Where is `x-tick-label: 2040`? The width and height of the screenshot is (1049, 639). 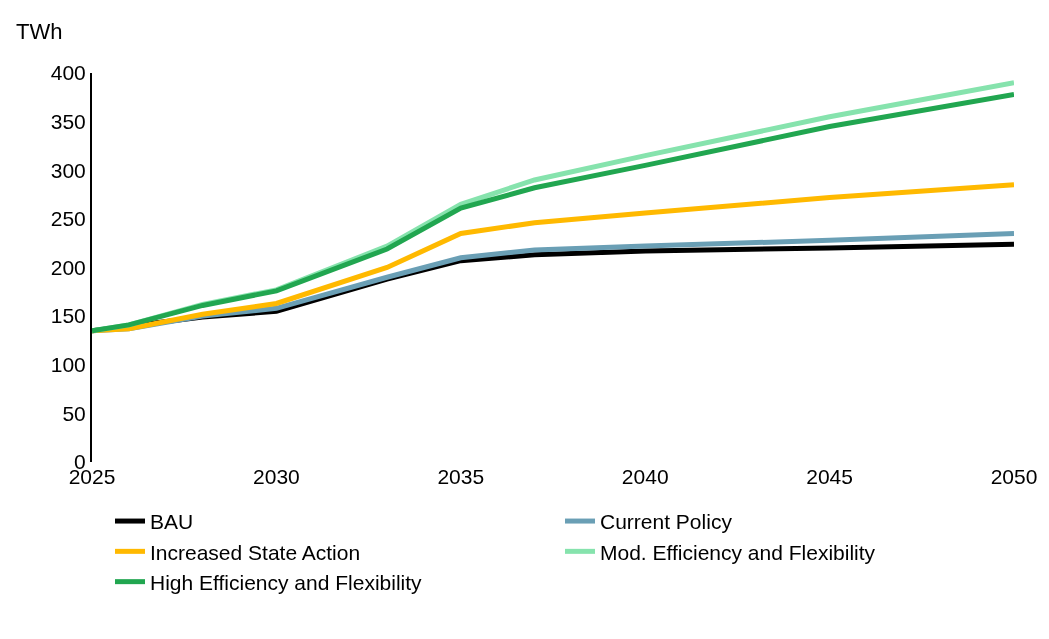 x-tick-label: 2040 is located at coordinates (645, 476).